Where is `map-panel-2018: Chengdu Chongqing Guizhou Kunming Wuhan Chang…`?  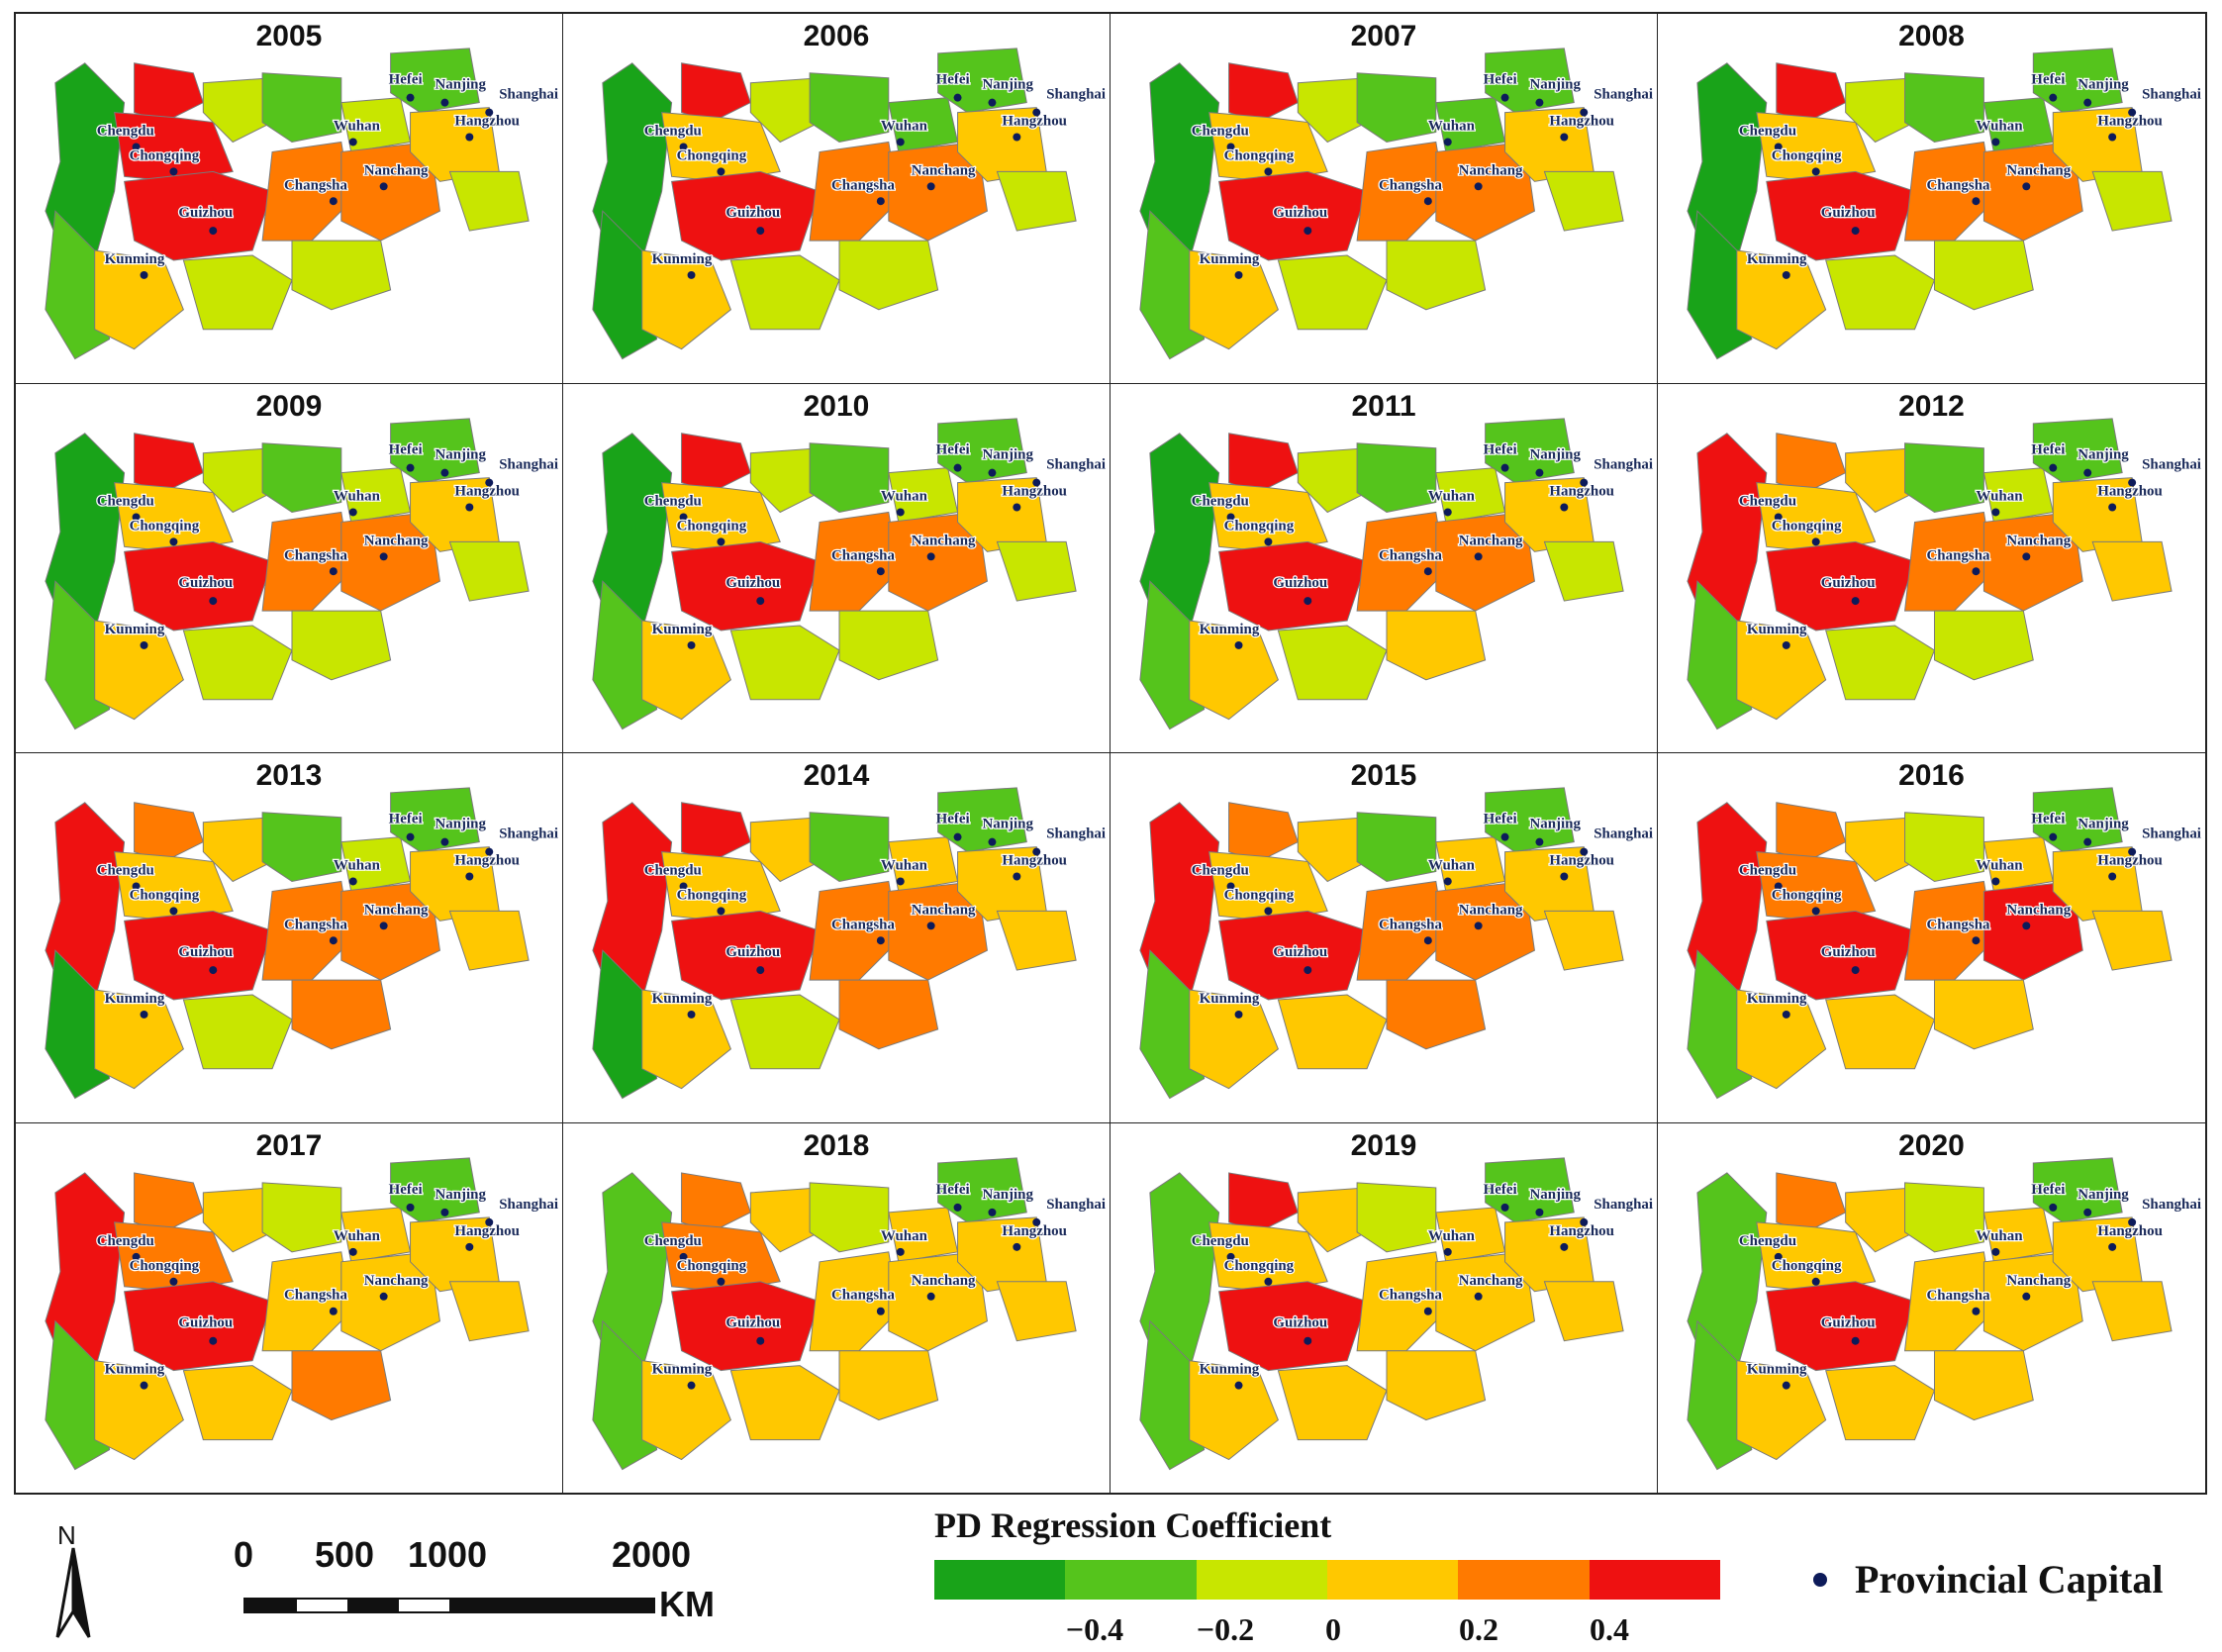 map-panel-2018: Chengdu Chongqing Guizhou Kunming Wuhan Chang… is located at coordinates (837, 1307).